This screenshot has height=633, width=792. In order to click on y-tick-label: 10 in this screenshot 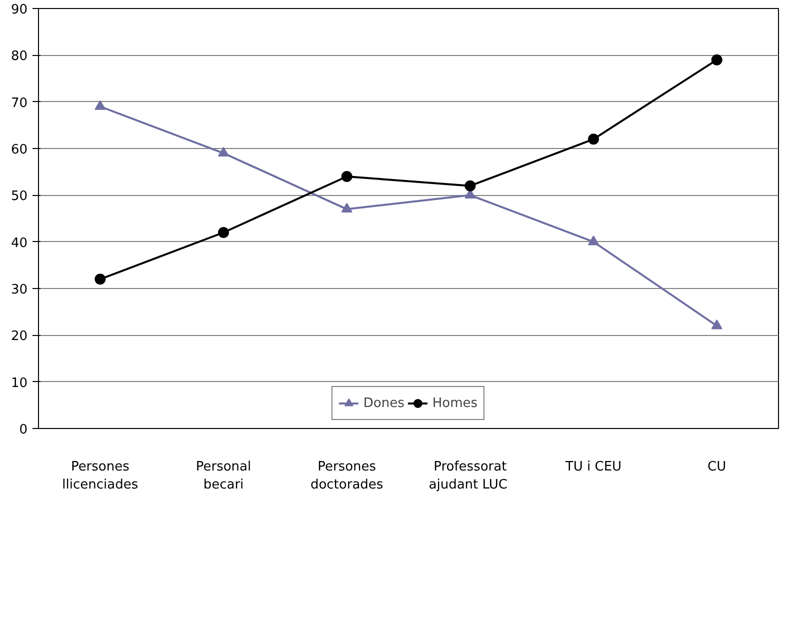, I will do `click(19, 383)`.